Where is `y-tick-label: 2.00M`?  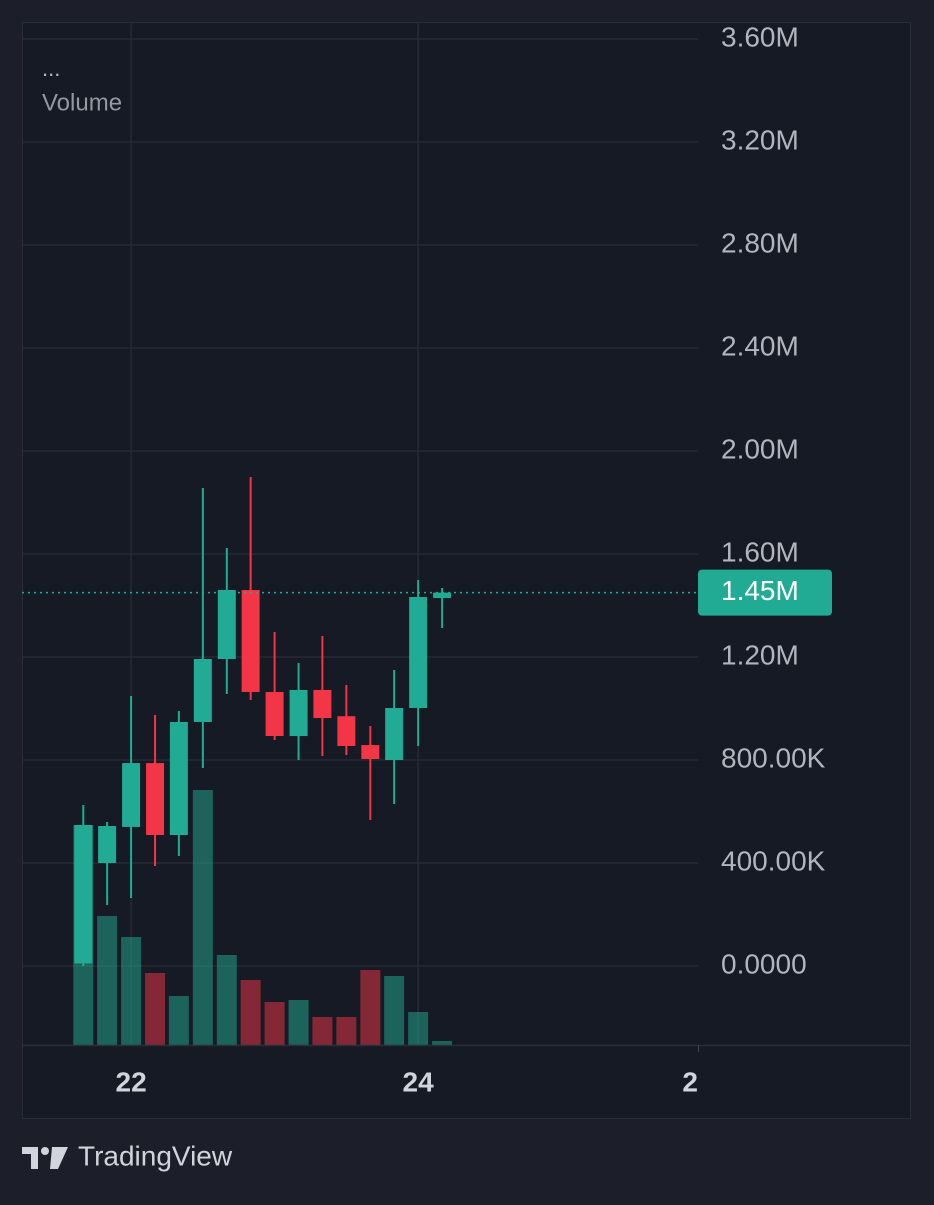
y-tick-label: 2.00M is located at coordinates (760, 448).